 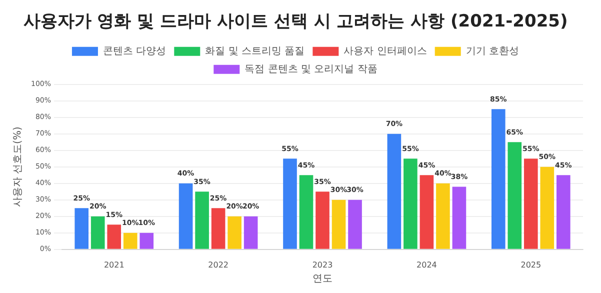 What do you see at coordinates (385, 51) in the screenshot?
I see `legend-label: 사용자 인터페이스` at bounding box center [385, 51].